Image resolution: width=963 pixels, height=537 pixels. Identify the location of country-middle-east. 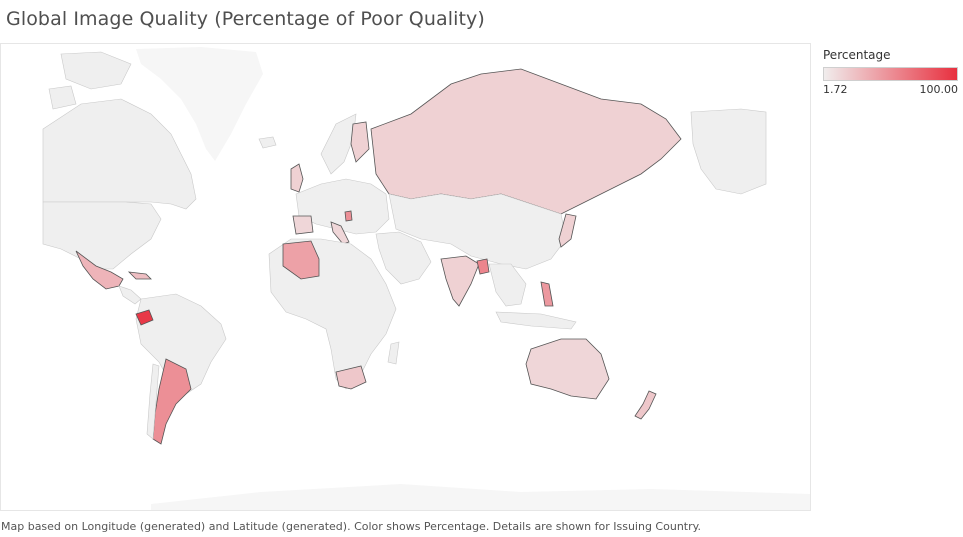
(403, 258).